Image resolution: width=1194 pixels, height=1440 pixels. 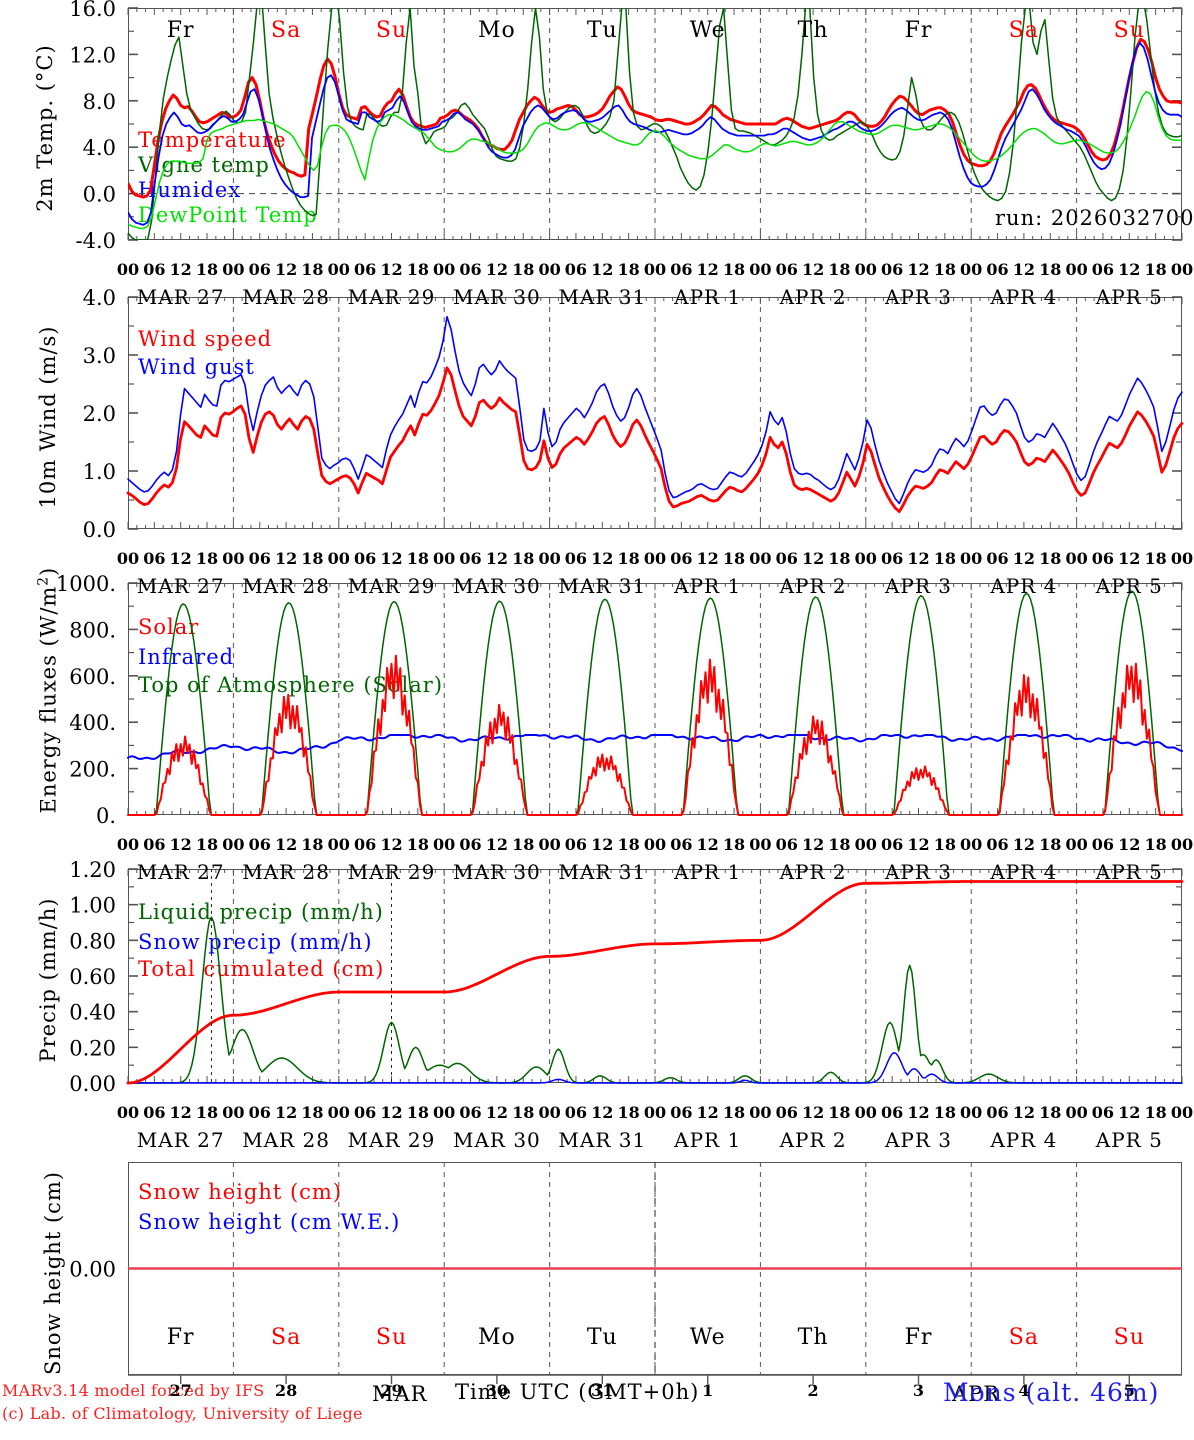 I want to click on svg-text: 800., so click(x=92, y=630).